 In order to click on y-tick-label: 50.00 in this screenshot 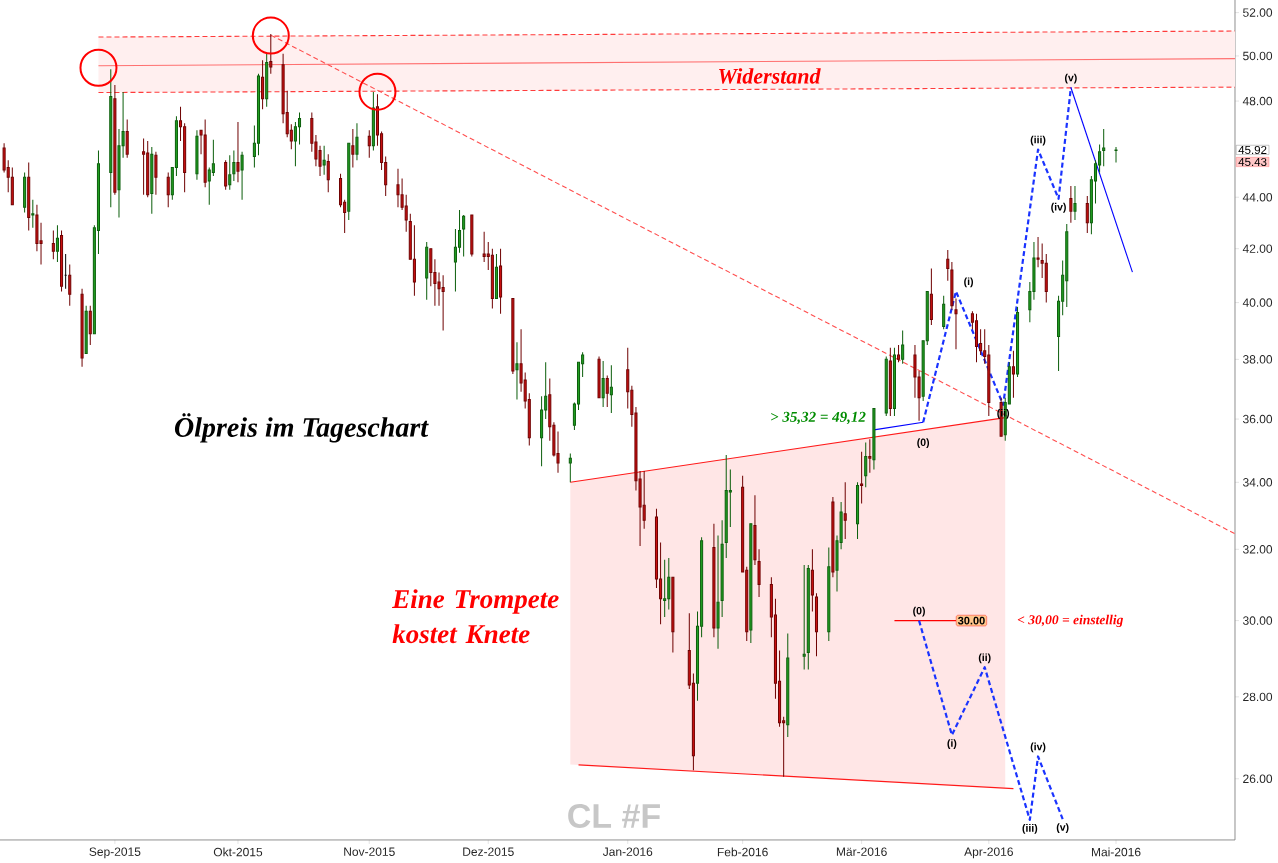, I will do `click(1258, 56)`.